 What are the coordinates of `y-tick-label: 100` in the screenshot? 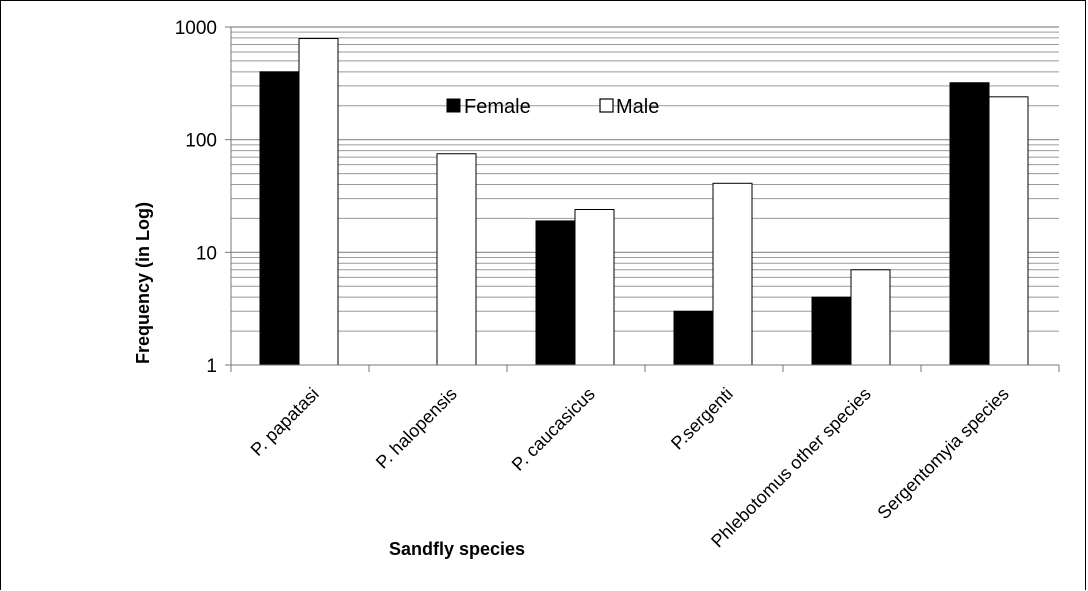 It's located at (201, 141).